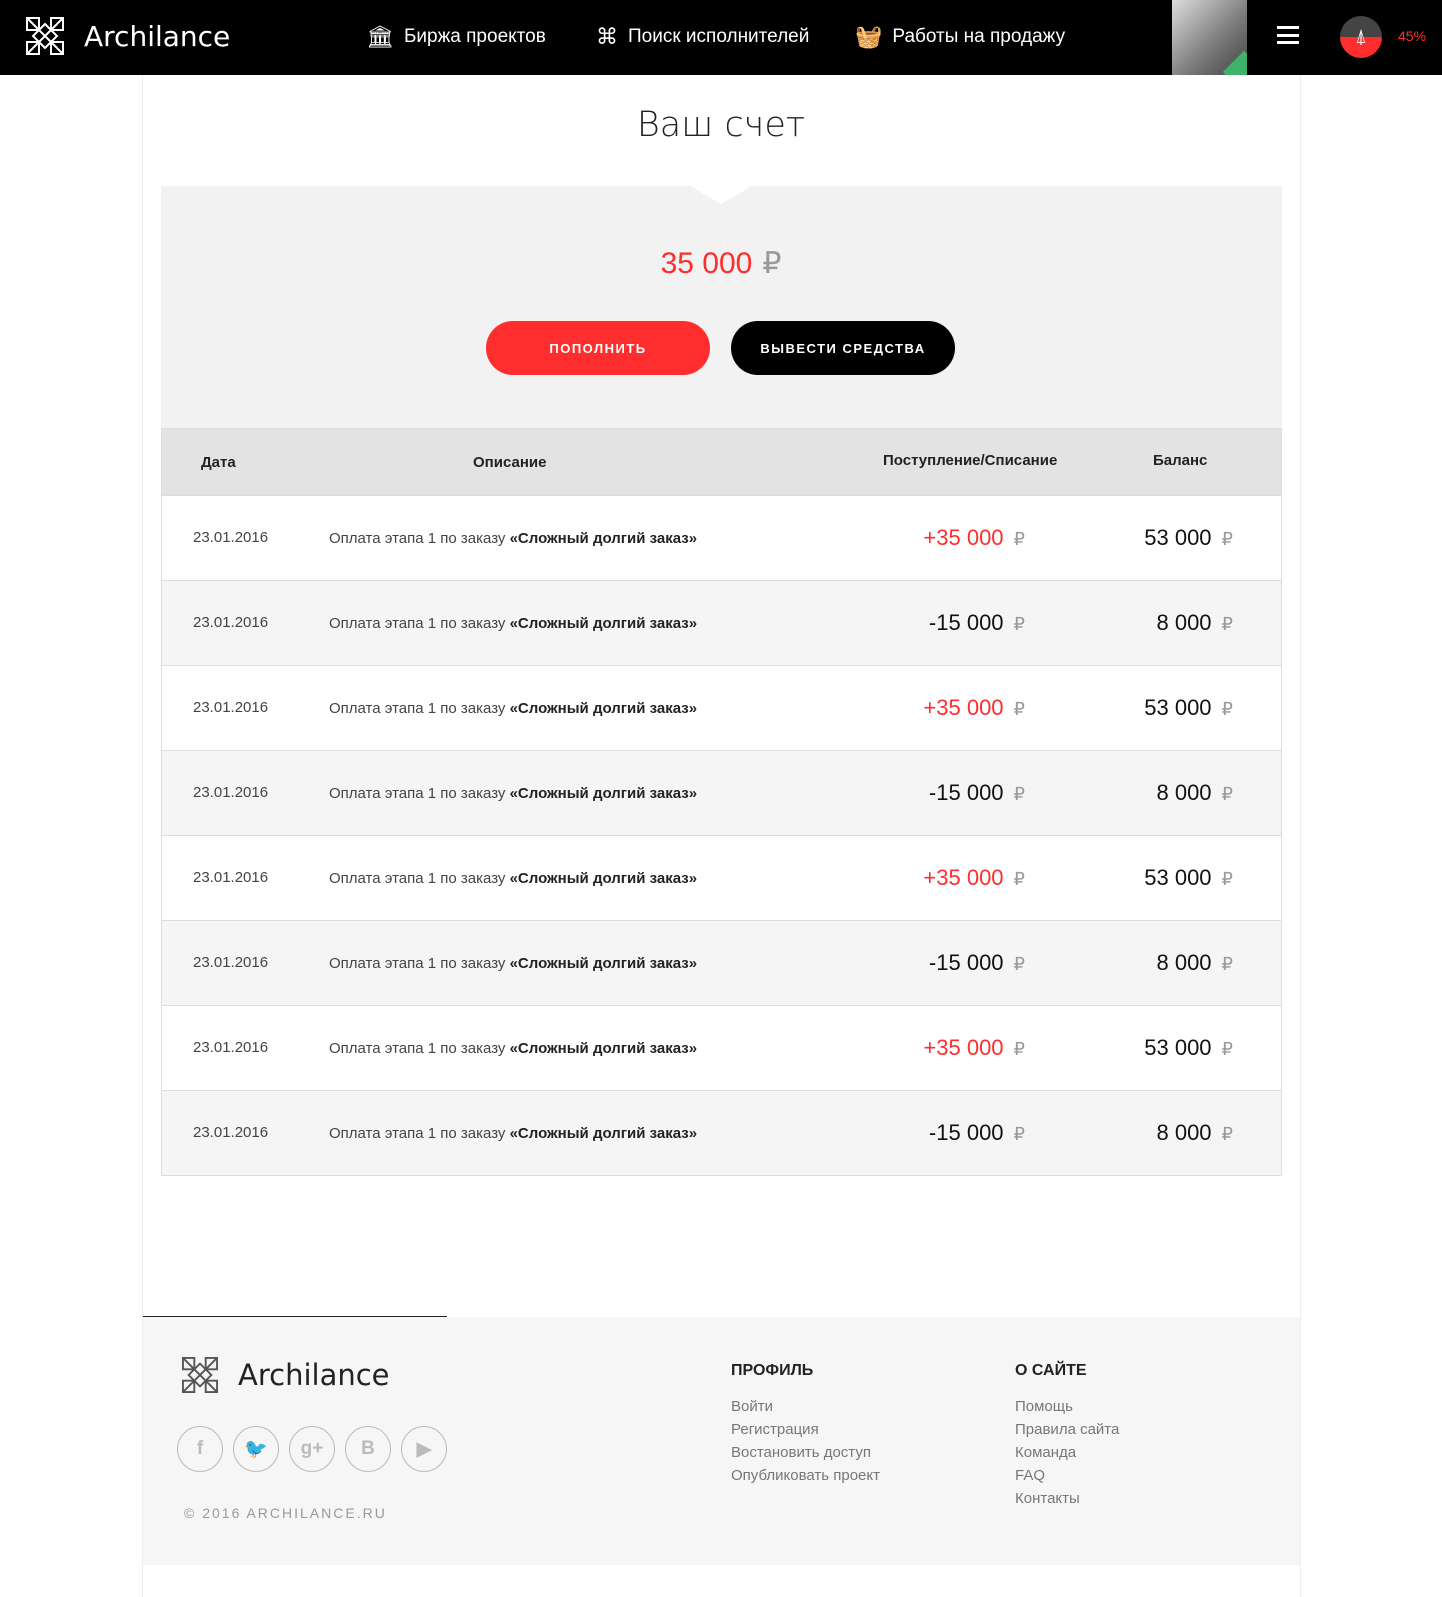  Describe the element at coordinates (157, 36) in the screenshot. I see `brand-name: Archilance` at that location.